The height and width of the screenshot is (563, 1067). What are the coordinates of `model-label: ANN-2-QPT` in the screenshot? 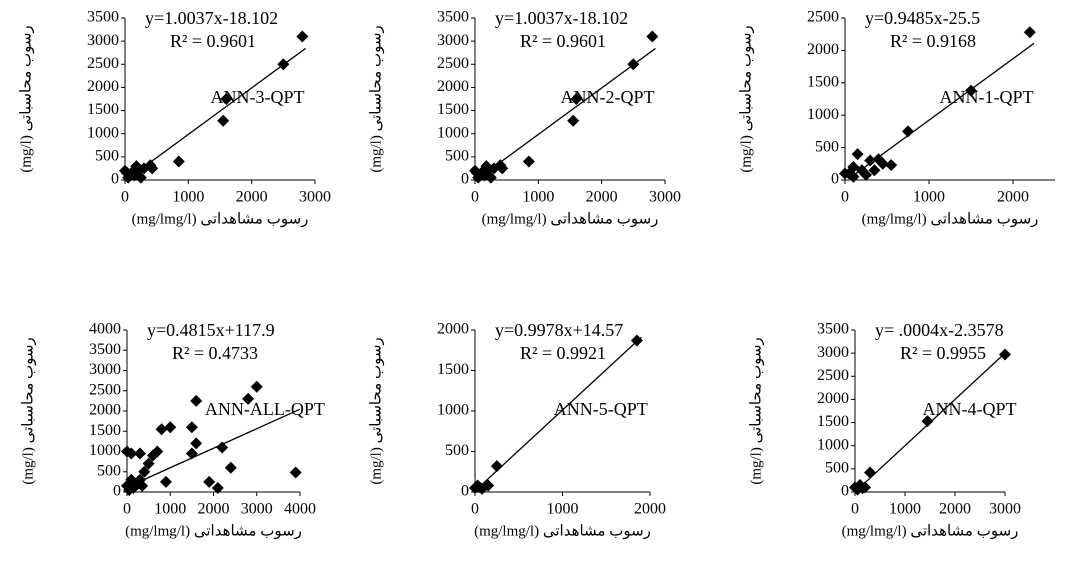 It's located at (608, 97).